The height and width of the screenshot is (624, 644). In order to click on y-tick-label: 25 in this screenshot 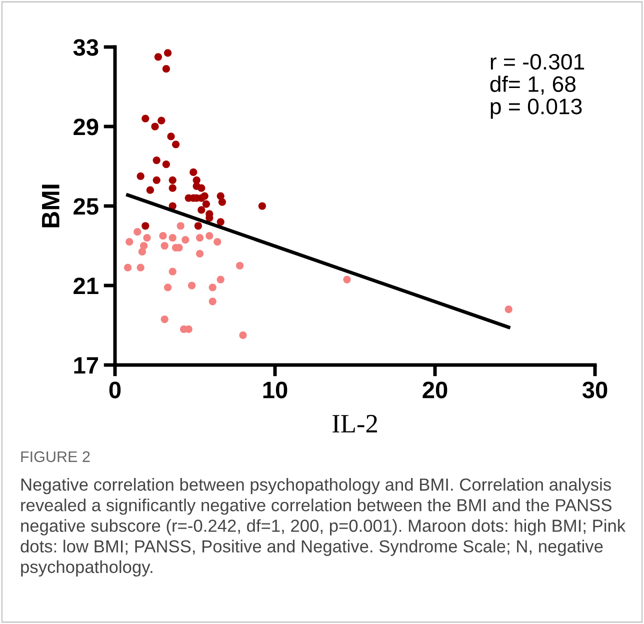, I will do `click(86, 206)`.